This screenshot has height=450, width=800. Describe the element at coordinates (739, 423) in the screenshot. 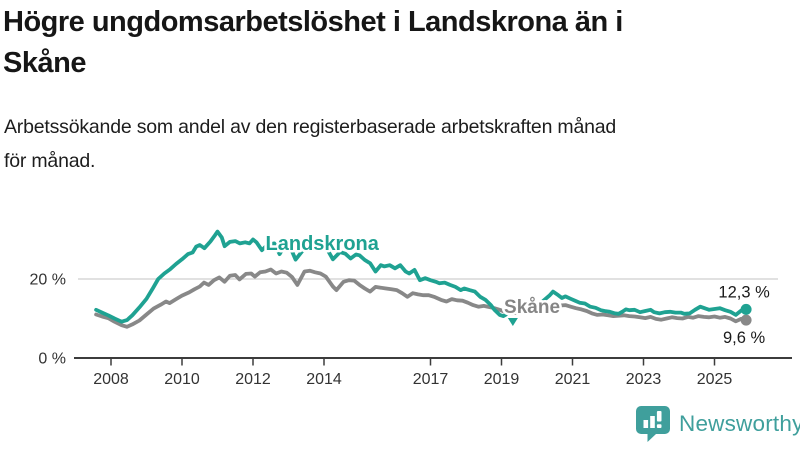

I see `newsworthy-logo-text: Newsworthy` at that location.